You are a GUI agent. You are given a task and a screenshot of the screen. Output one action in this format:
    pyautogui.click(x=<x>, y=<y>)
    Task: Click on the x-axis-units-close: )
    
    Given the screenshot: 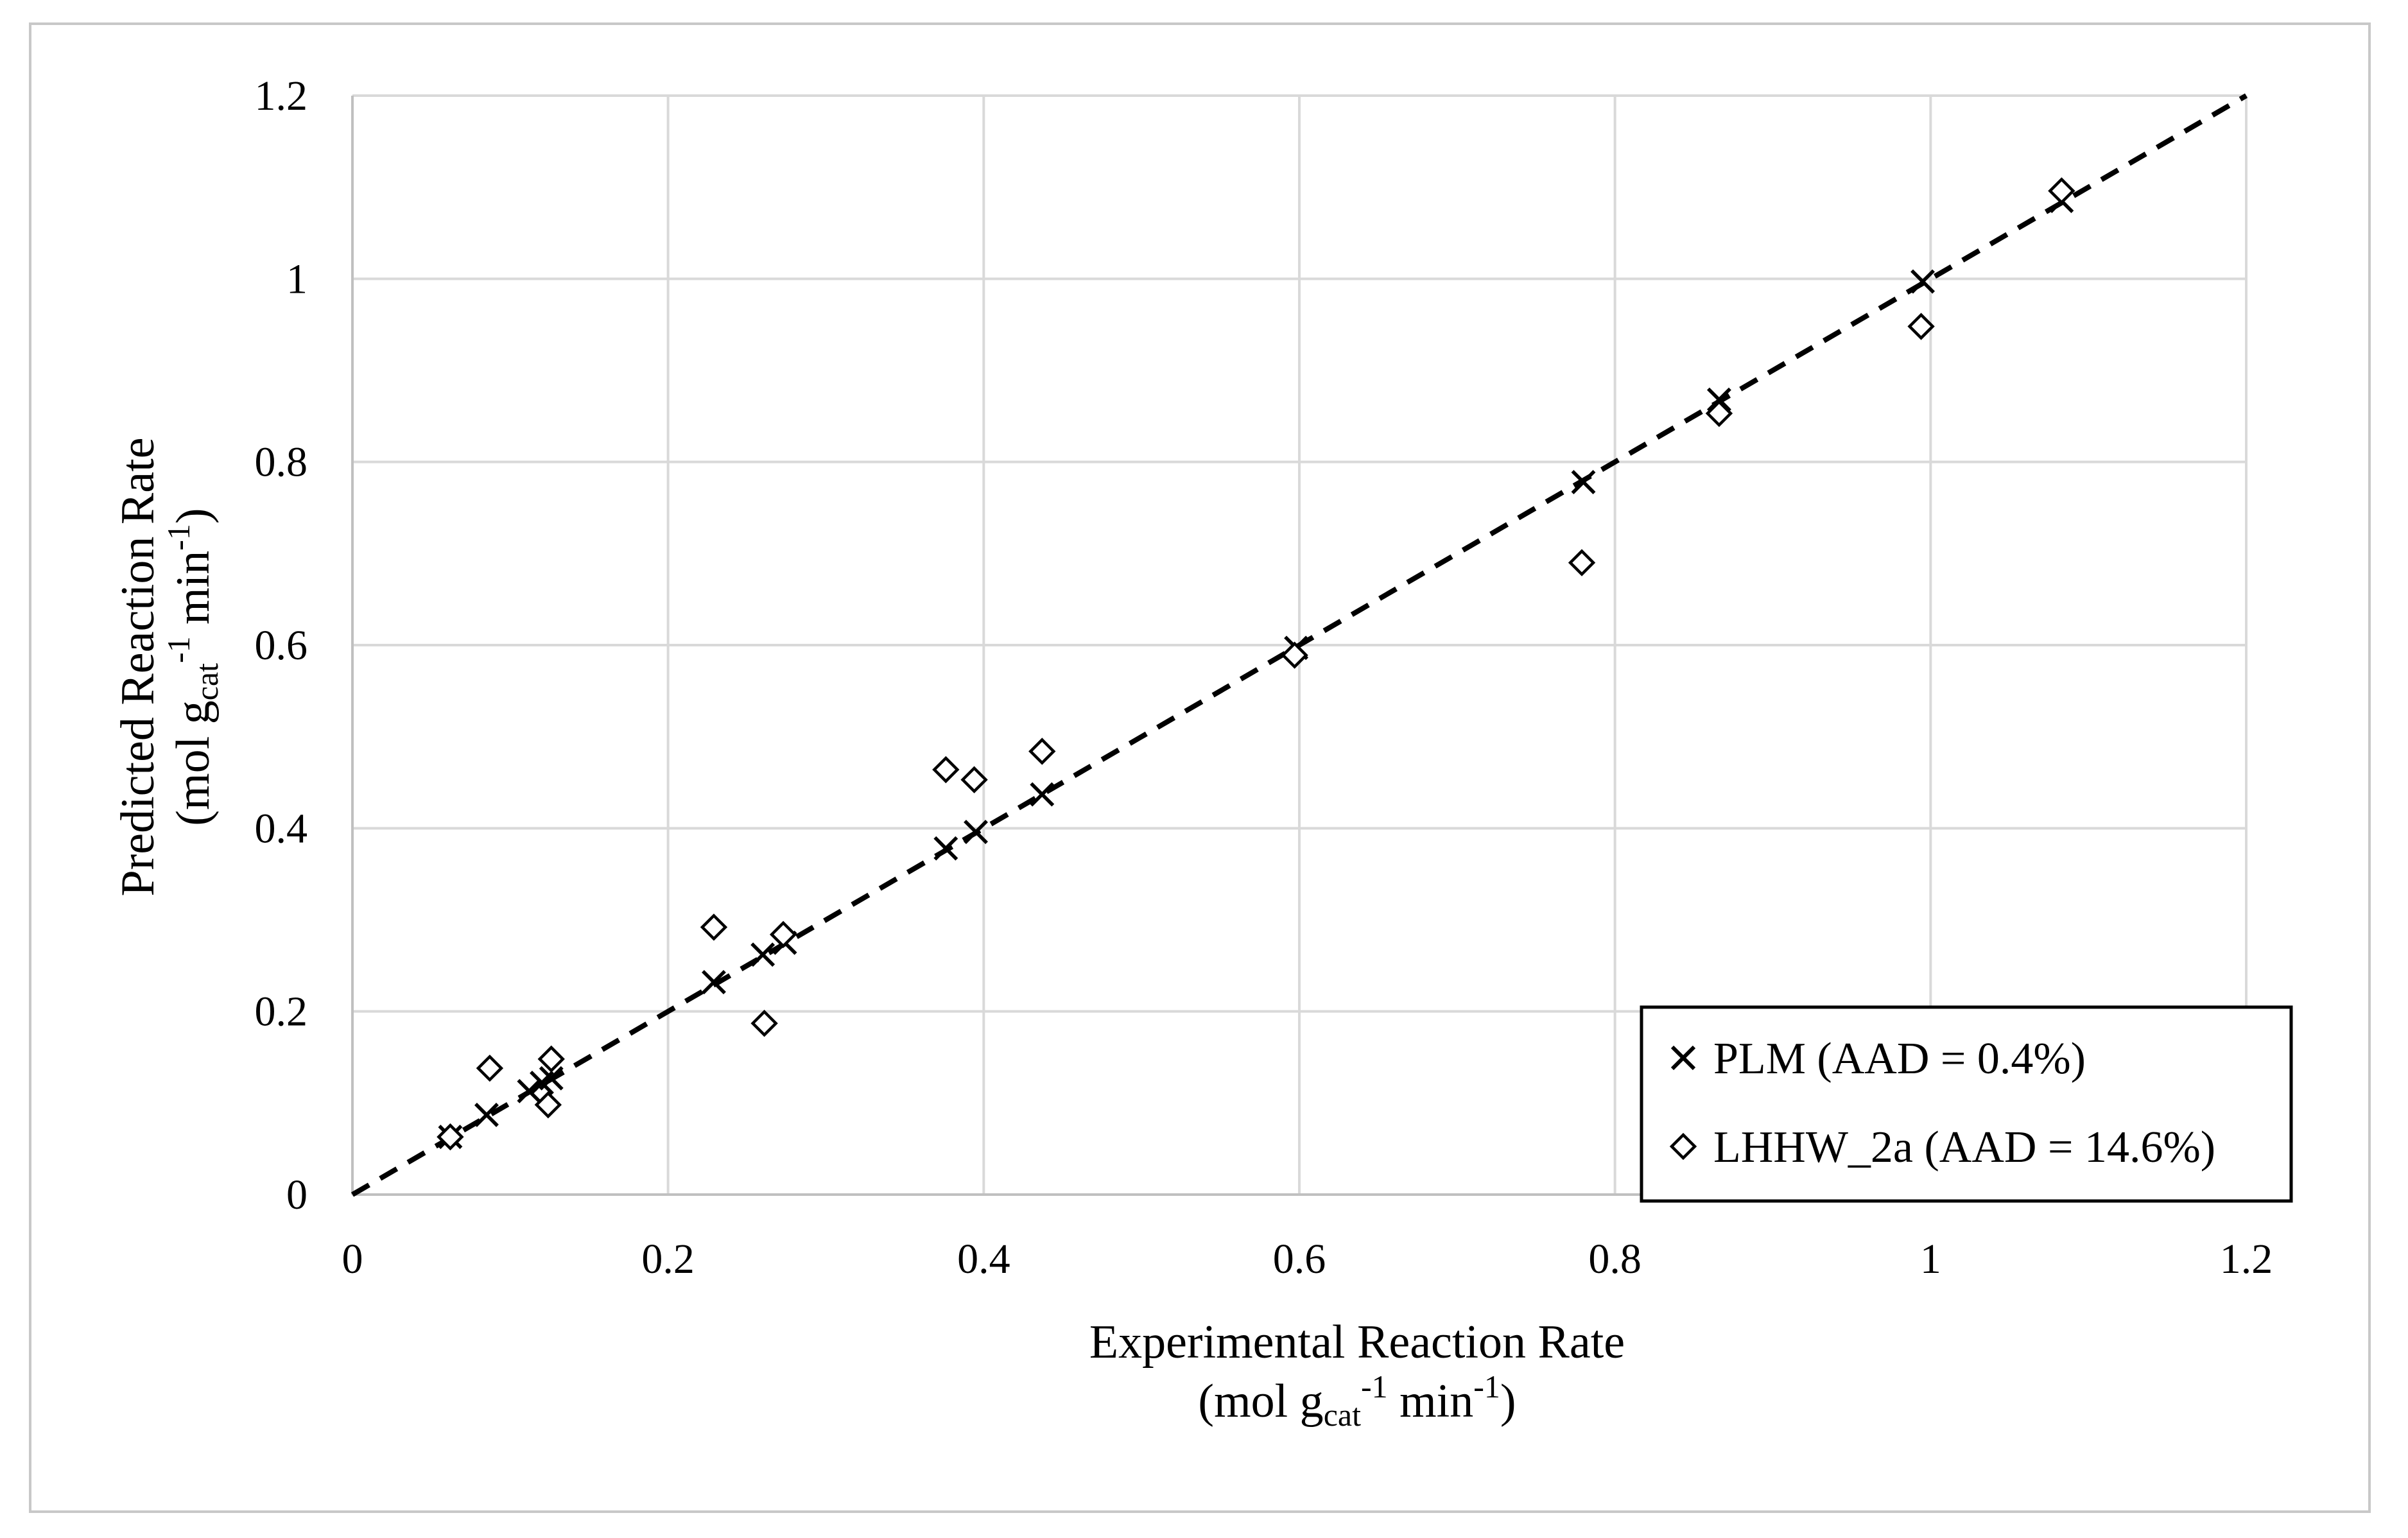 What is the action you would take?
    pyautogui.click(x=1508, y=1401)
    